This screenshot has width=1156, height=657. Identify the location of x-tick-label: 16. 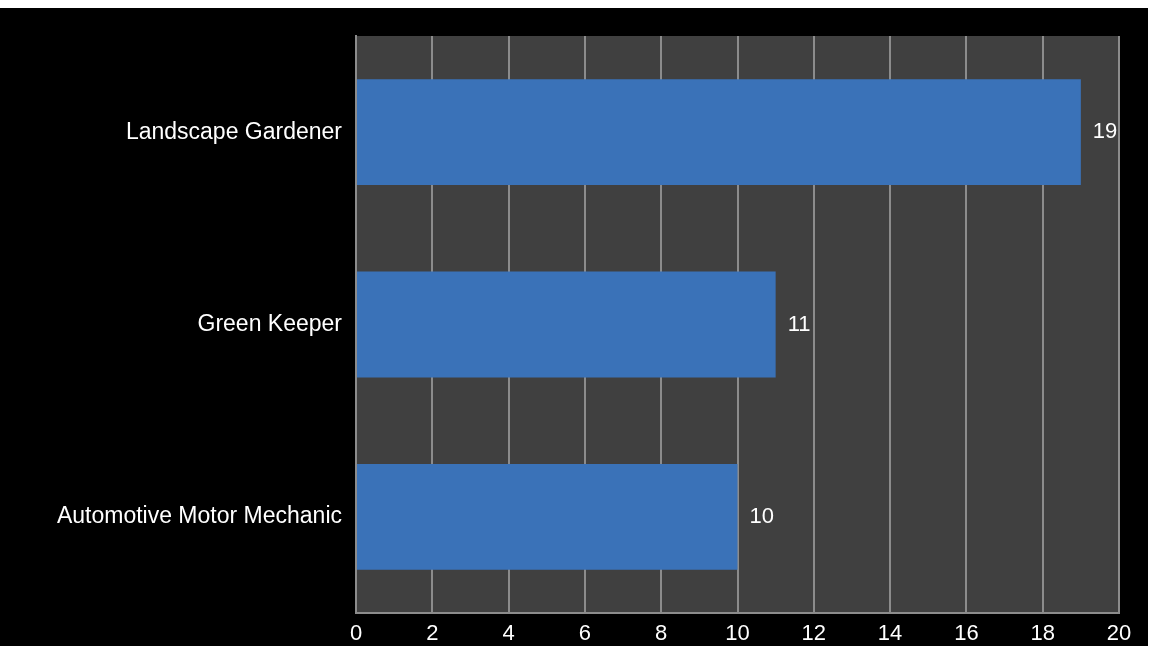
(966, 633).